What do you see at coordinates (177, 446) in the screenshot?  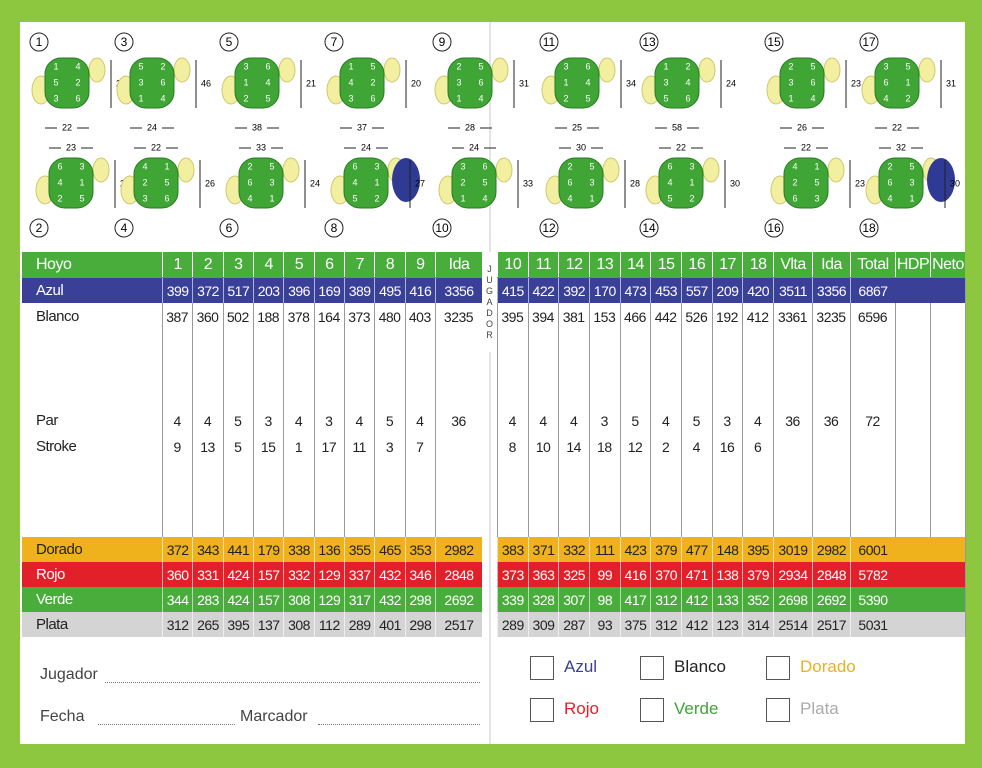 I see `score-cell: 9` at bounding box center [177, 446].